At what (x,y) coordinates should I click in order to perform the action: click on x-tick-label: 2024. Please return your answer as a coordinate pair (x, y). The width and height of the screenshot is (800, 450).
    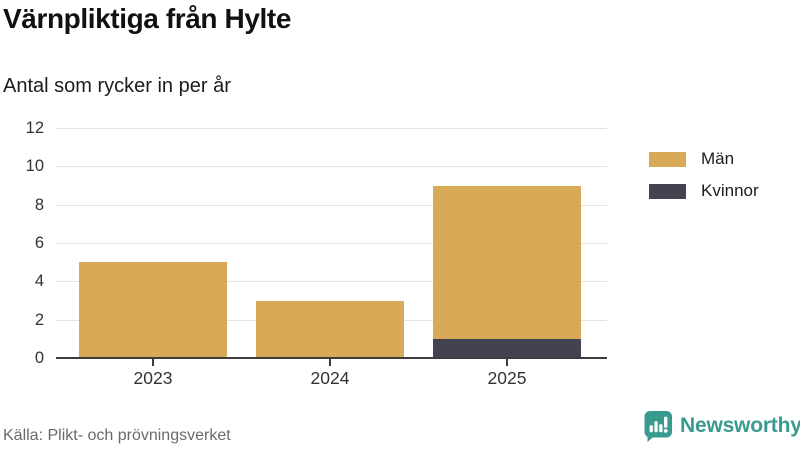
    Looking at the image, I should click on (330, 378).